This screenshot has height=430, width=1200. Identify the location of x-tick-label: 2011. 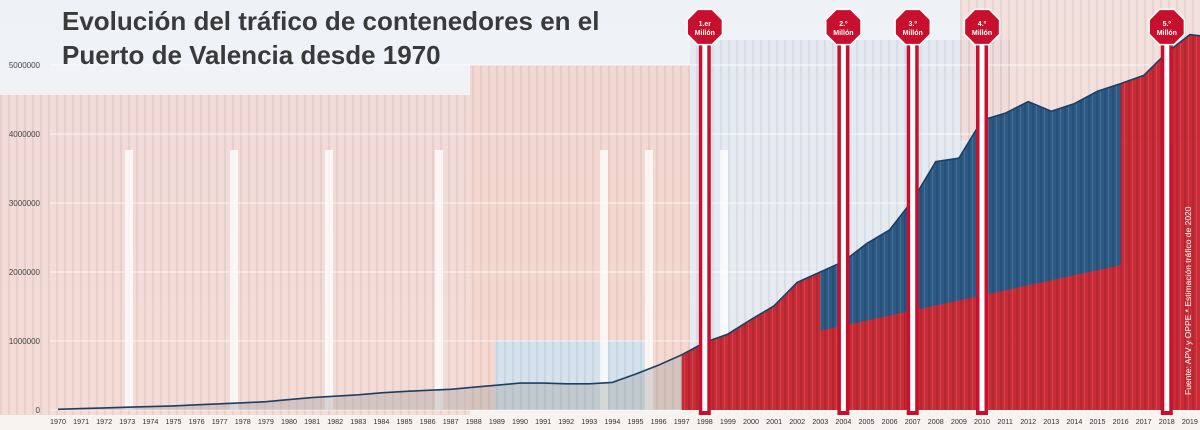
(1004, 421).